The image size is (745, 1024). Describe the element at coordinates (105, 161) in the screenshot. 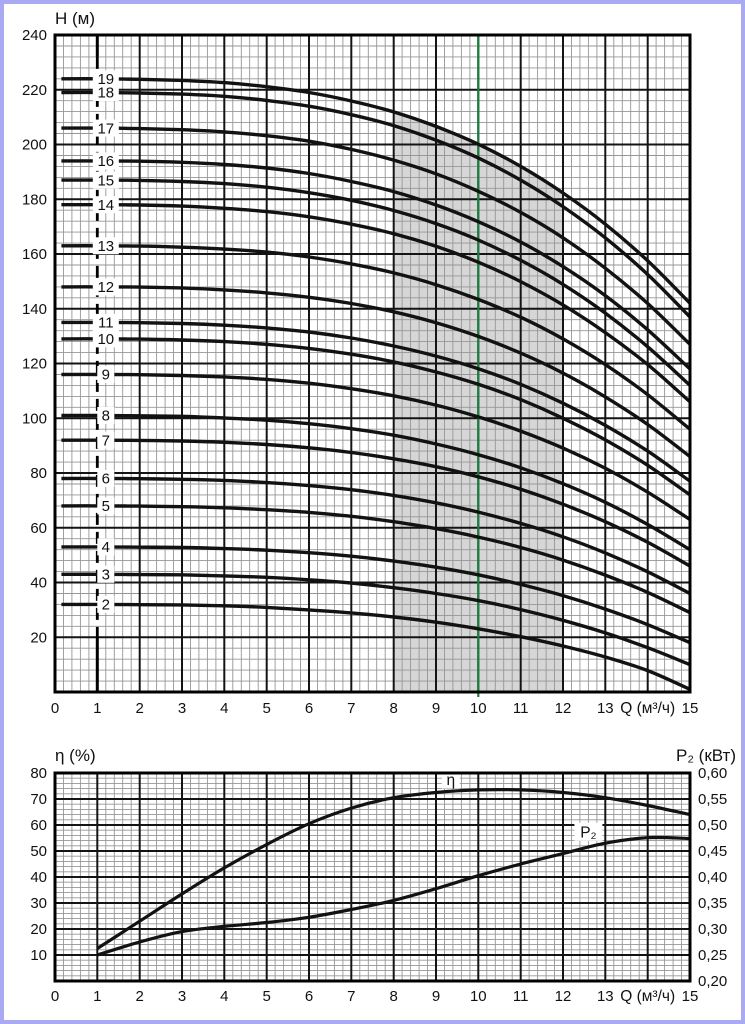

I see `curve-label: 16` at that location.